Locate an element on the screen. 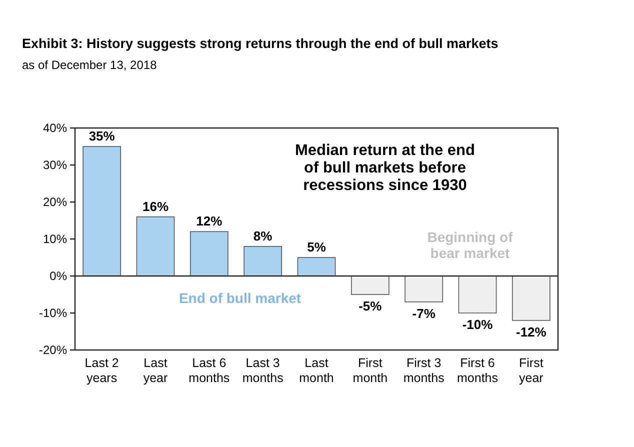 The height and width of the screenshot is (447, 634). y-tick-label: 40% is located at coordinates (55, 127).